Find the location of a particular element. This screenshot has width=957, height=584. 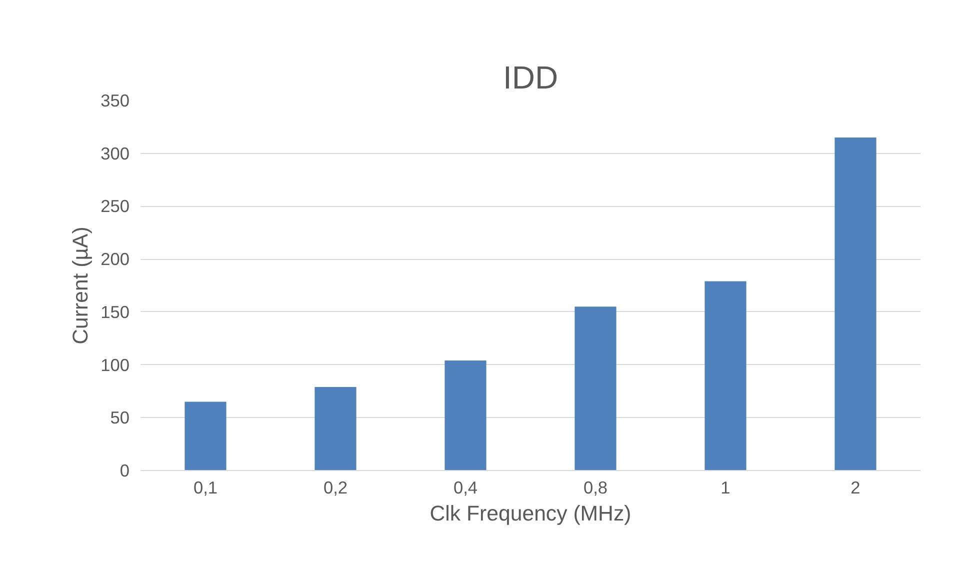

y-tick-label: 250 is located at coordinates (115, 206).